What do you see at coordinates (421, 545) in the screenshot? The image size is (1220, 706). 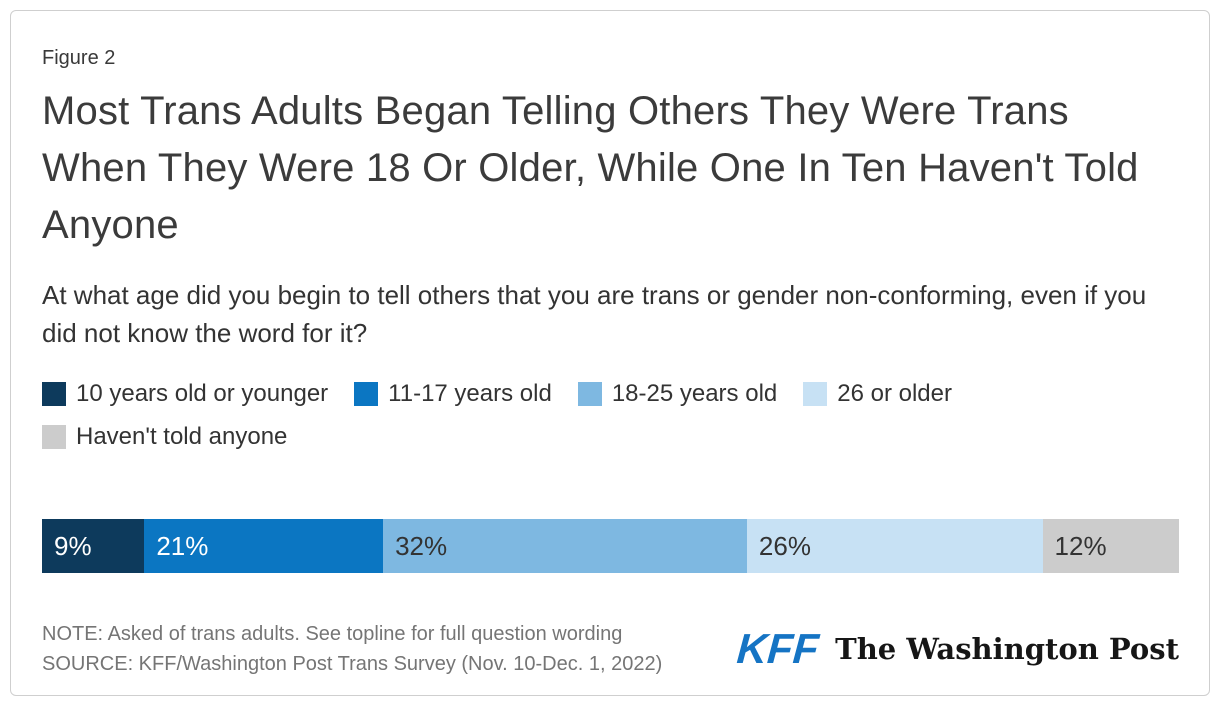 I see `bar-segment-label: 32%` at bounding box center [421, 545].